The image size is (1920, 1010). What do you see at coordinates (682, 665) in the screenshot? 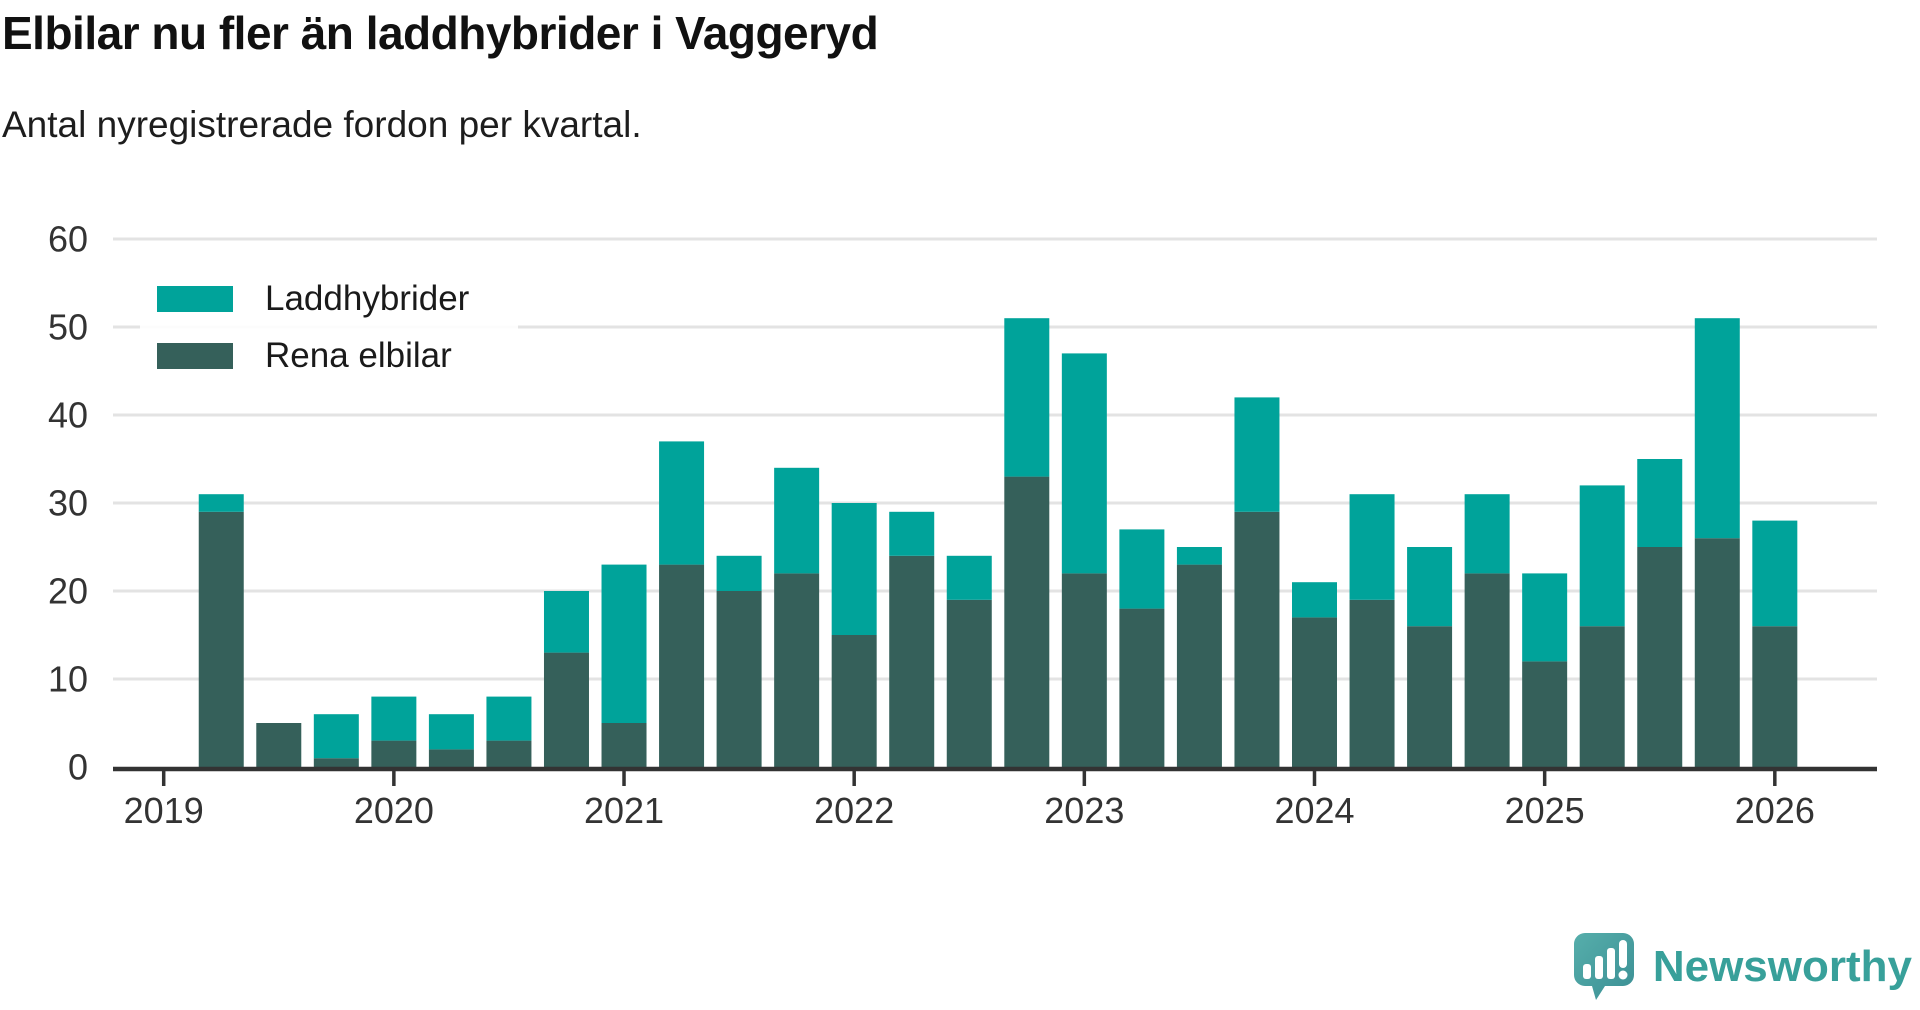
I see `bar-2021-q2-rena-elbilar` at bounding box center [682, 665].